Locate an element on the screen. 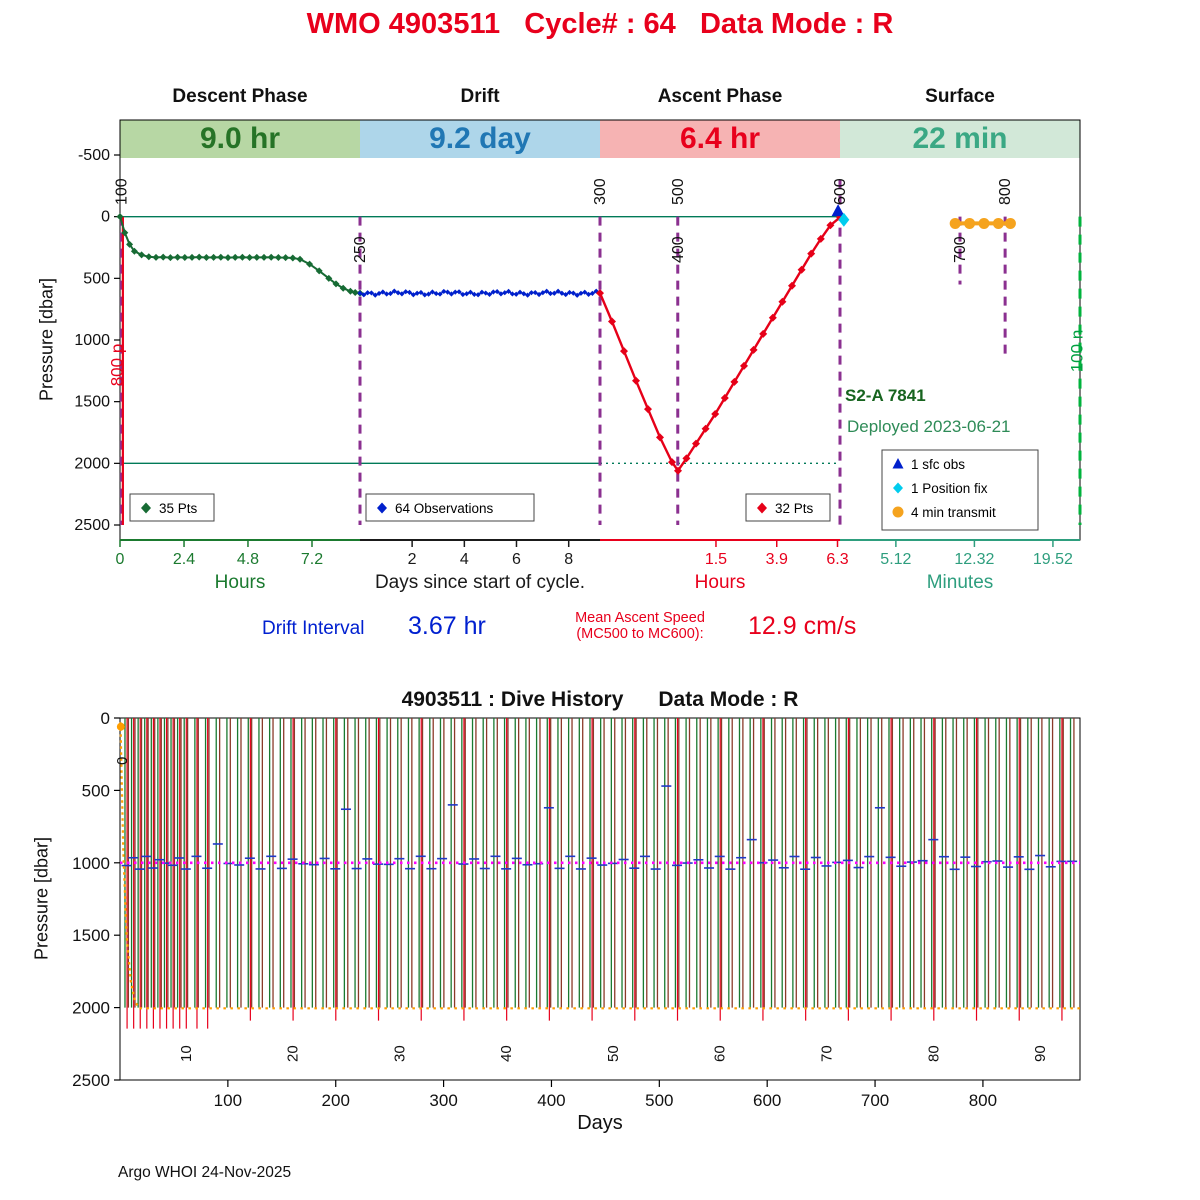 This screenshot has height=1200, width=1200. svg-text: 1 sfc obs is located at coordinates (938, 464).